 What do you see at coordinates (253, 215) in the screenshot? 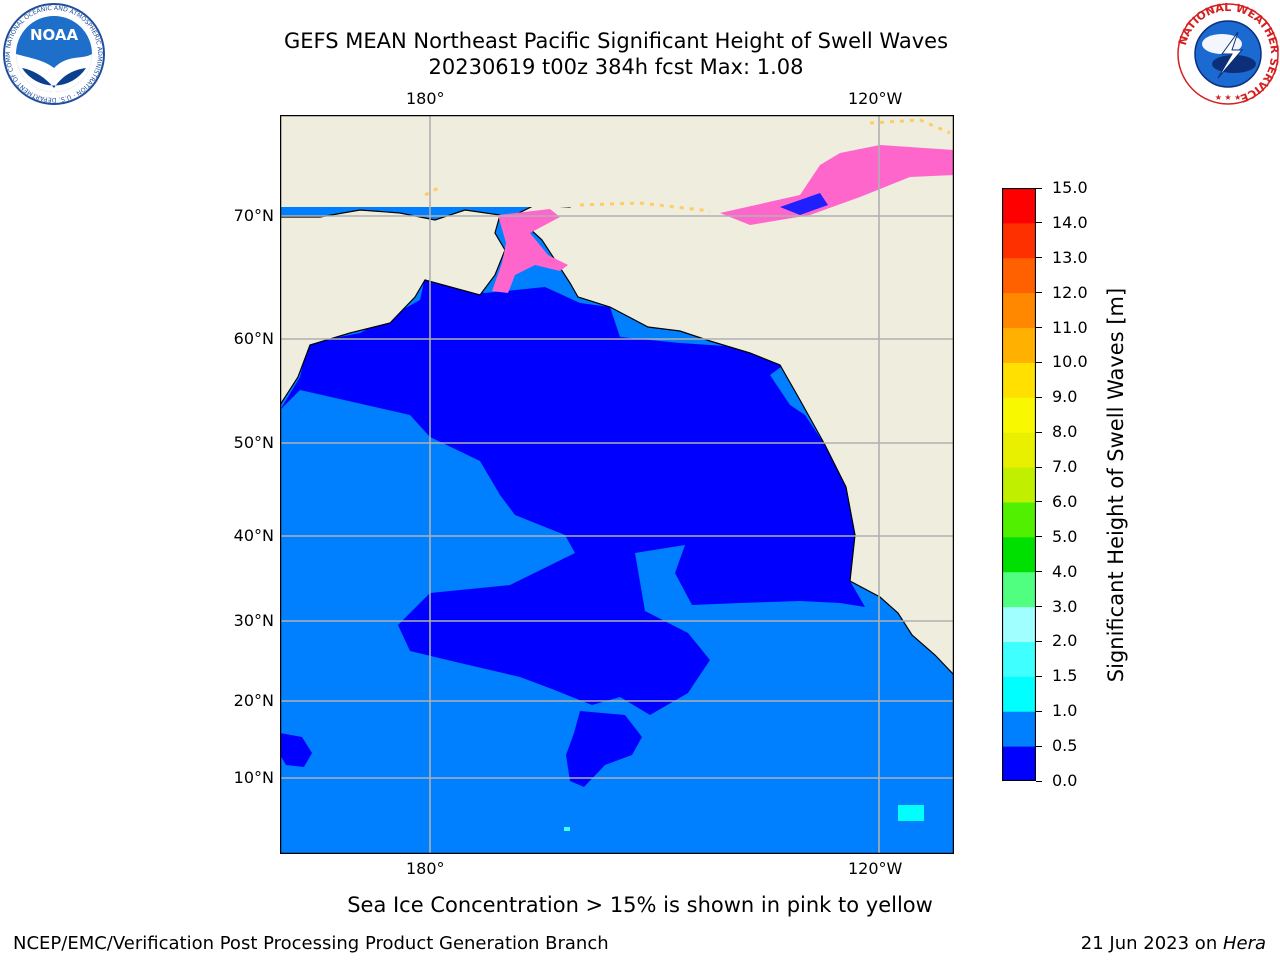
I see `lat-label-70n: 70°N` at bounding box center [253, 215].